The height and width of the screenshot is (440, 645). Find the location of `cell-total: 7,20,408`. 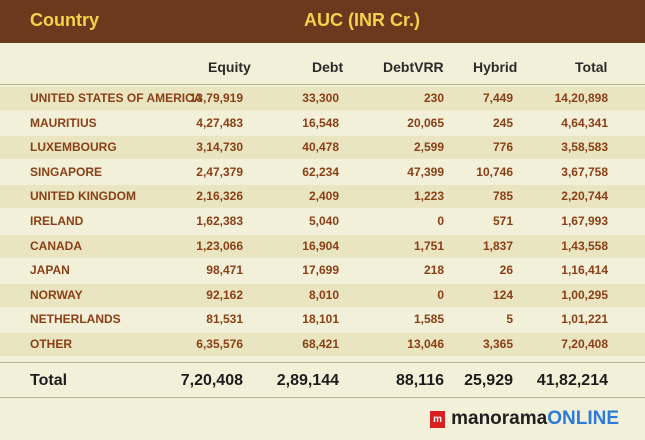

cell-total: 7,20,408 is located at coordinates (584, 344).